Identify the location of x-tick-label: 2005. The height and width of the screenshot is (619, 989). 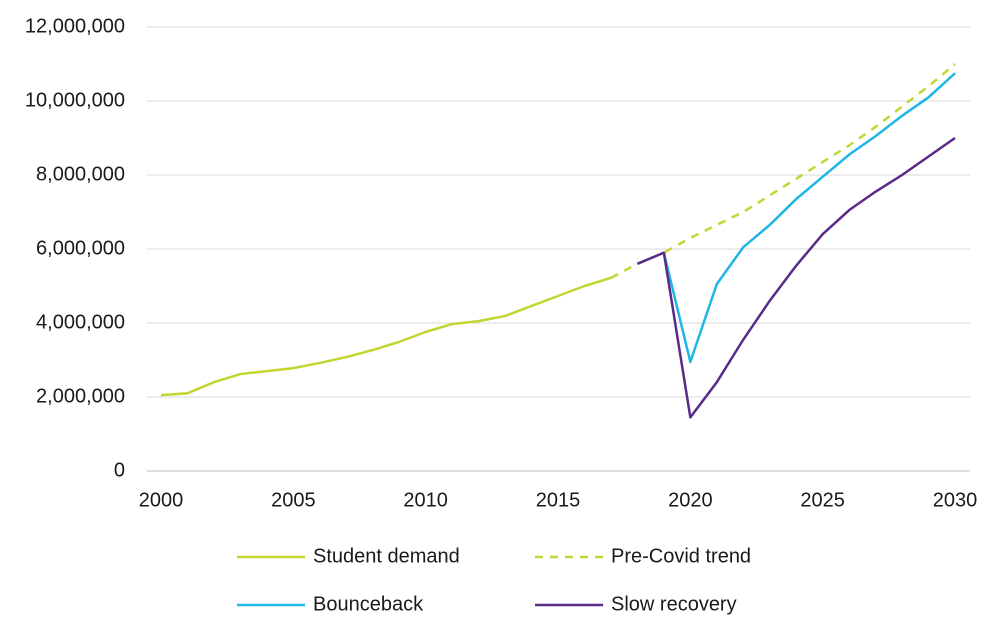
(293, 500).